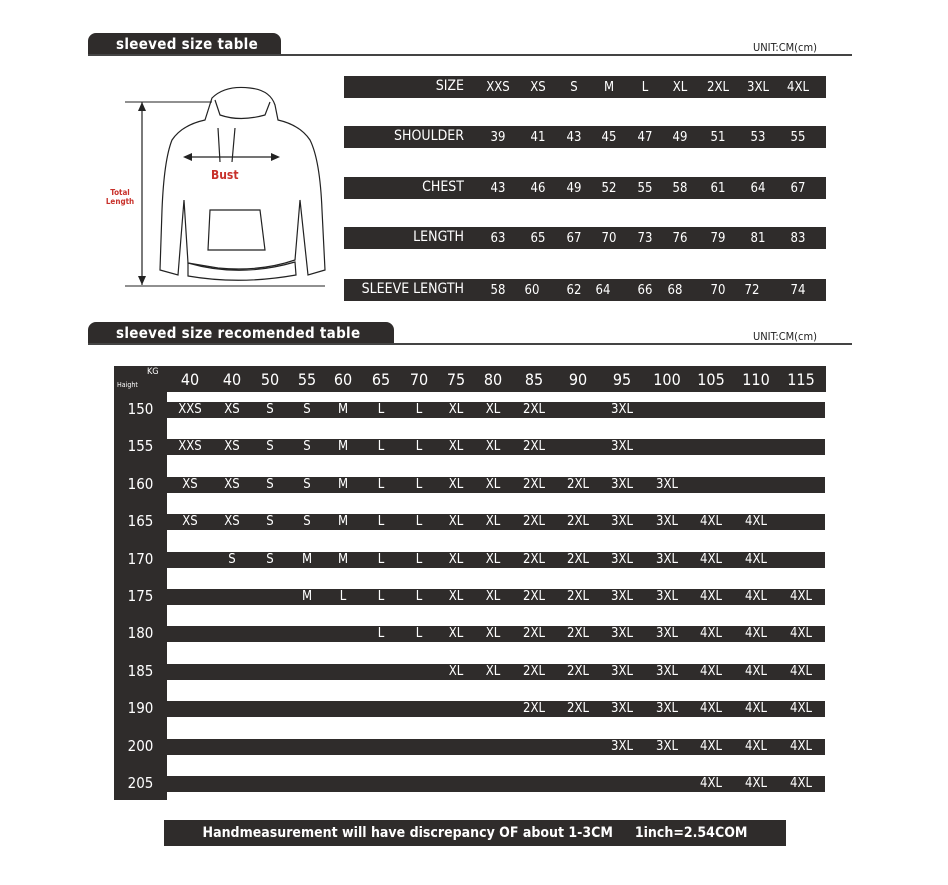  What do you see at coordinates (120, 192) in the screenshot?
I see `total-length-line1: Total` at bounding box center [120, 192].